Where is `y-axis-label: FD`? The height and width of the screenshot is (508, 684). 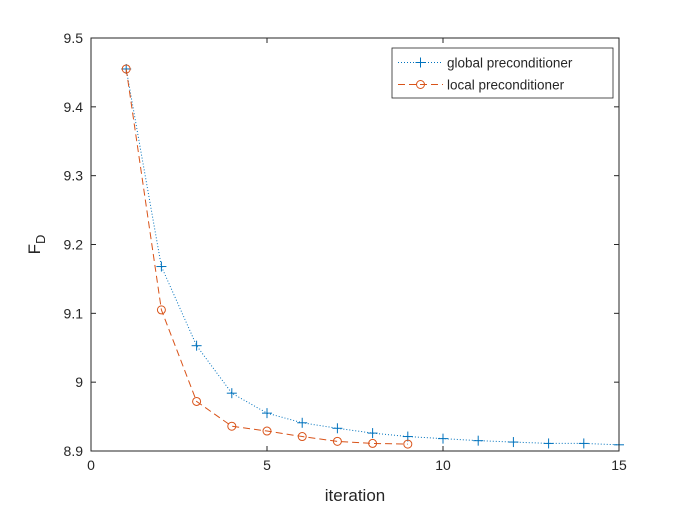
y-axis-label: FD is located at coordinates (36, 245).